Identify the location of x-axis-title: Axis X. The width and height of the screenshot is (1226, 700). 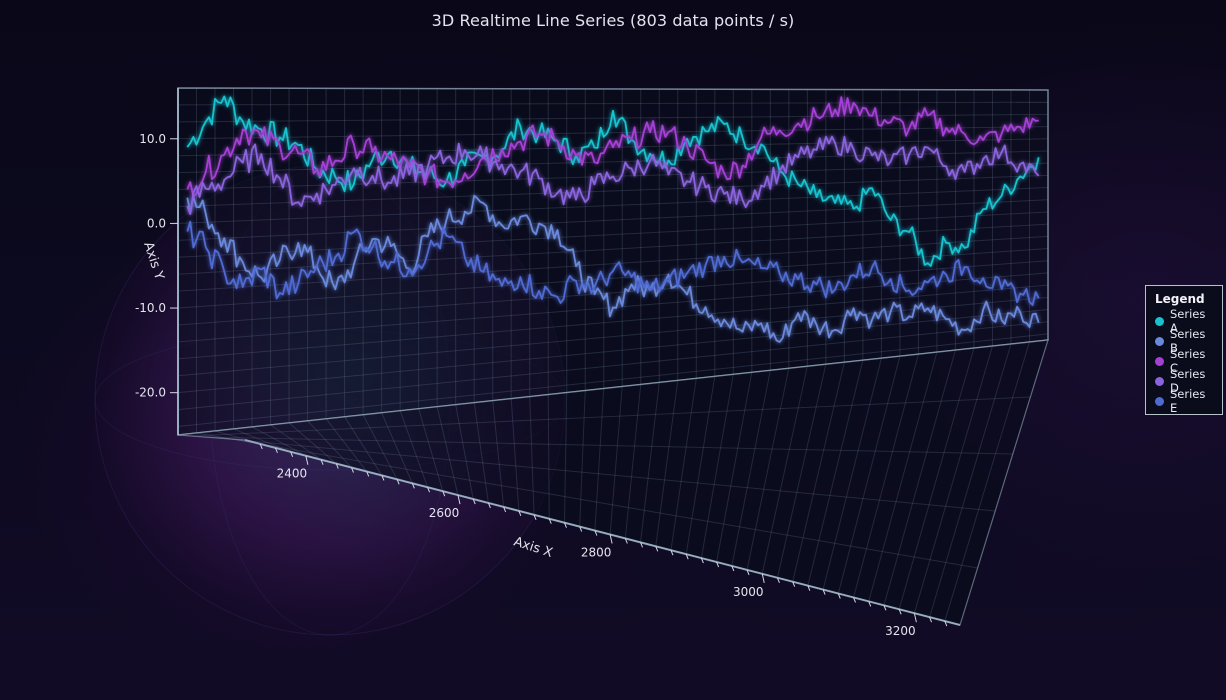
(533, 547).